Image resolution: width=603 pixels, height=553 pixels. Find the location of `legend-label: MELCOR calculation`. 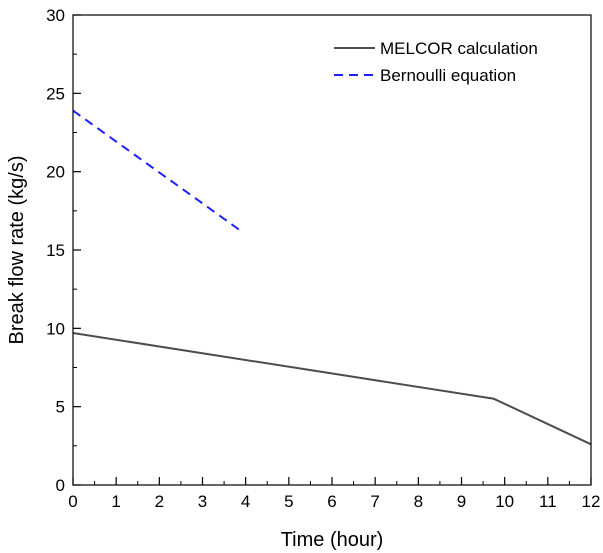

legend-label: MELCOR calculation is located at coordinates (459, 48).